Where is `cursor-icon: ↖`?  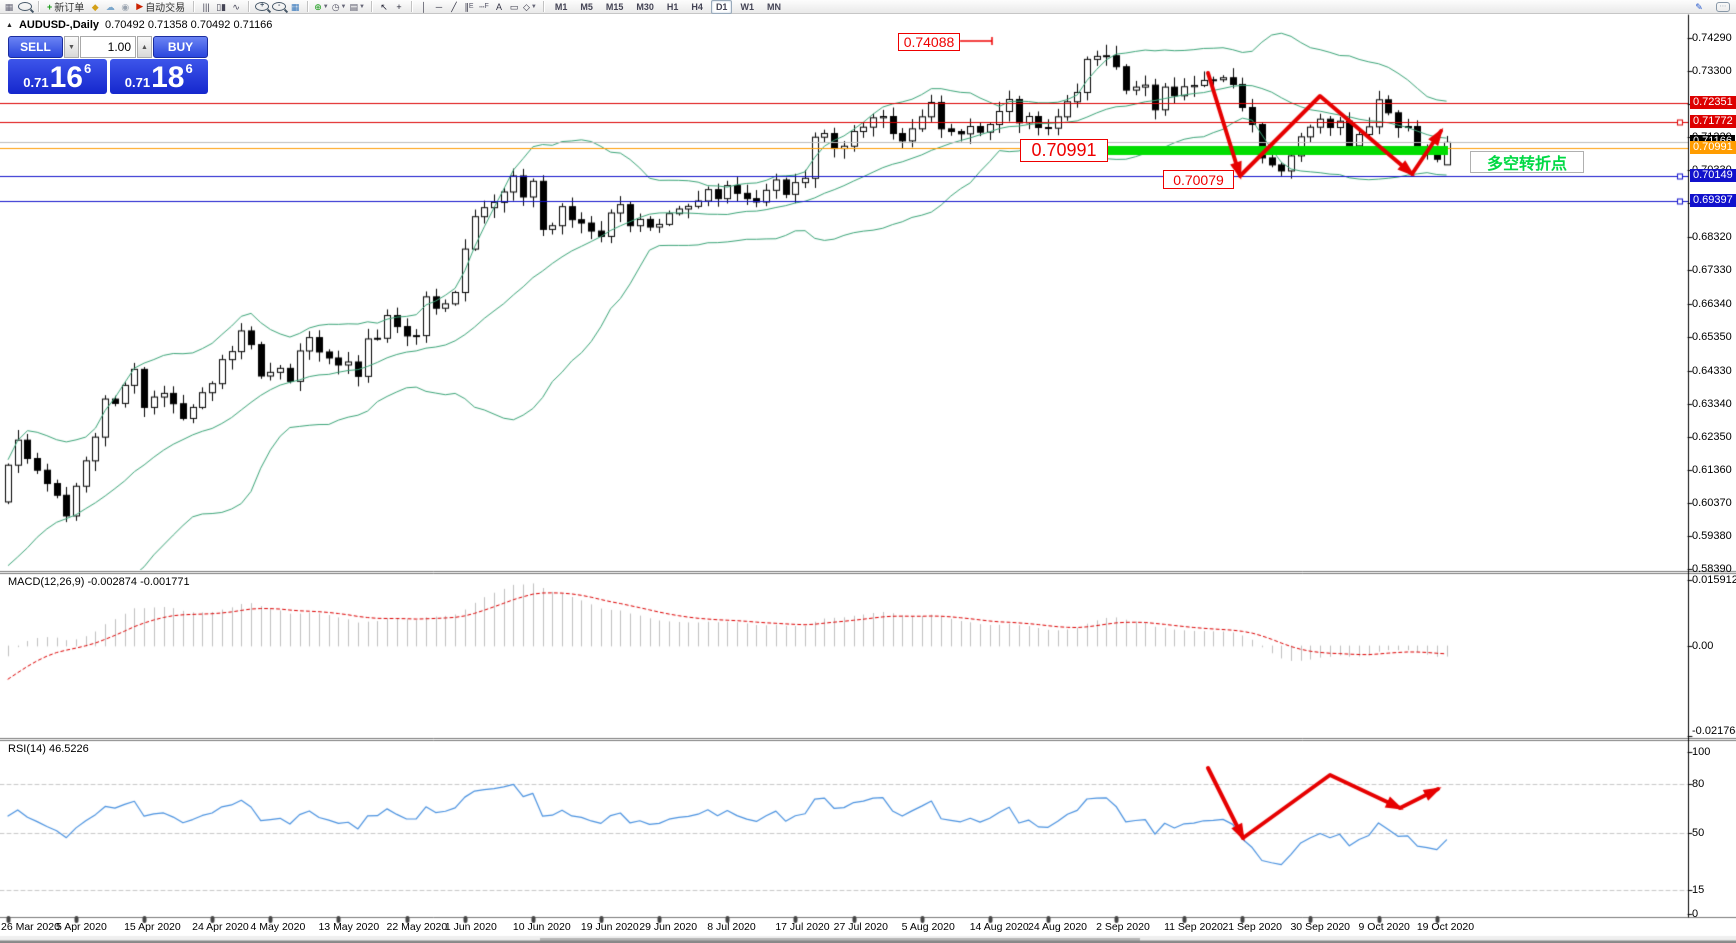 cursor-icon: ↖ is located at coordinates (384, 6).